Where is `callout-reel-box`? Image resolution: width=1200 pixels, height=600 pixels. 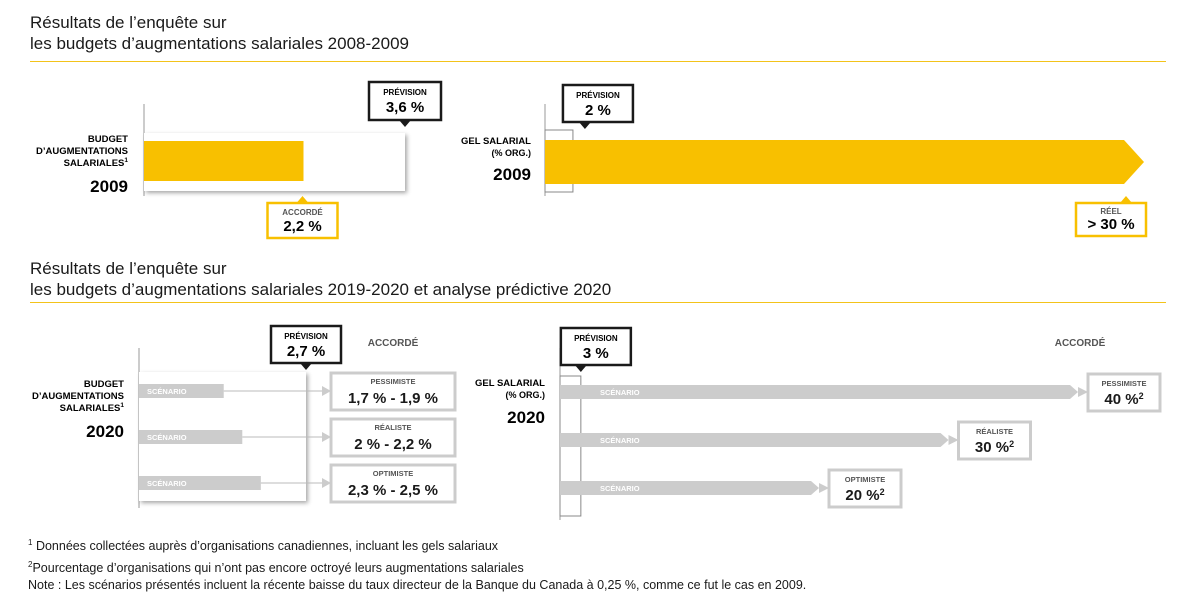 callout-reel-box is located at coordinates (1111, 219).